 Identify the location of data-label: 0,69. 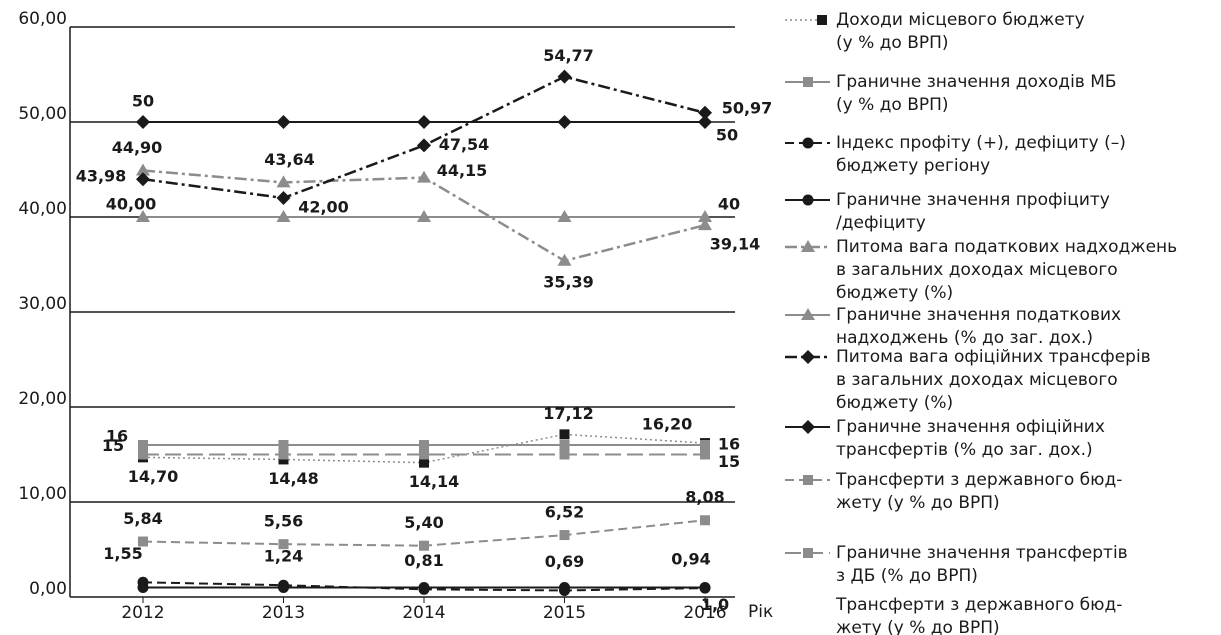
(564, 561).